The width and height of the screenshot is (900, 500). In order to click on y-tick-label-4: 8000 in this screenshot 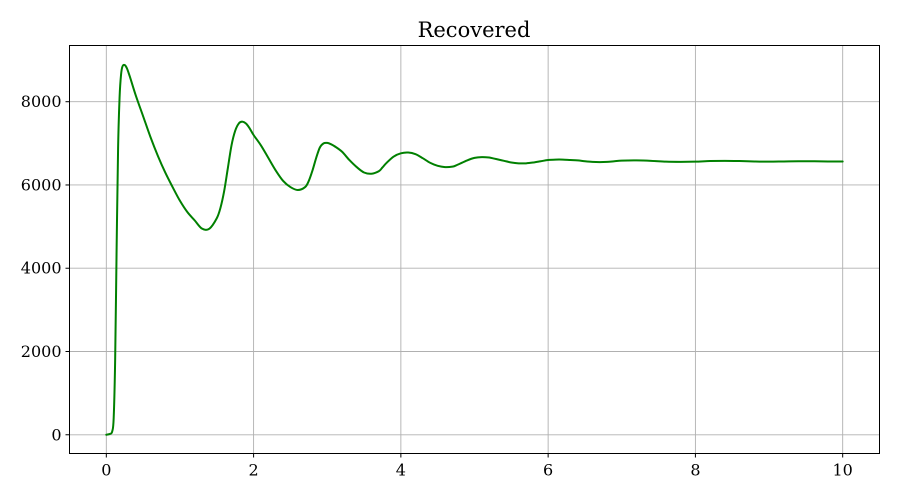, I will do `click(41, 101)`.